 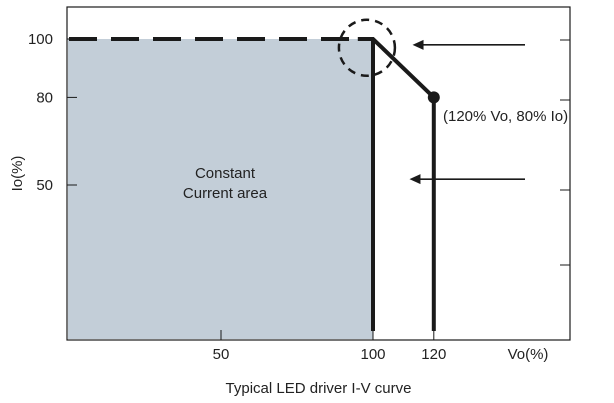 I want to click on x-axis-label: Vo(%), so click(x=528, y=354).